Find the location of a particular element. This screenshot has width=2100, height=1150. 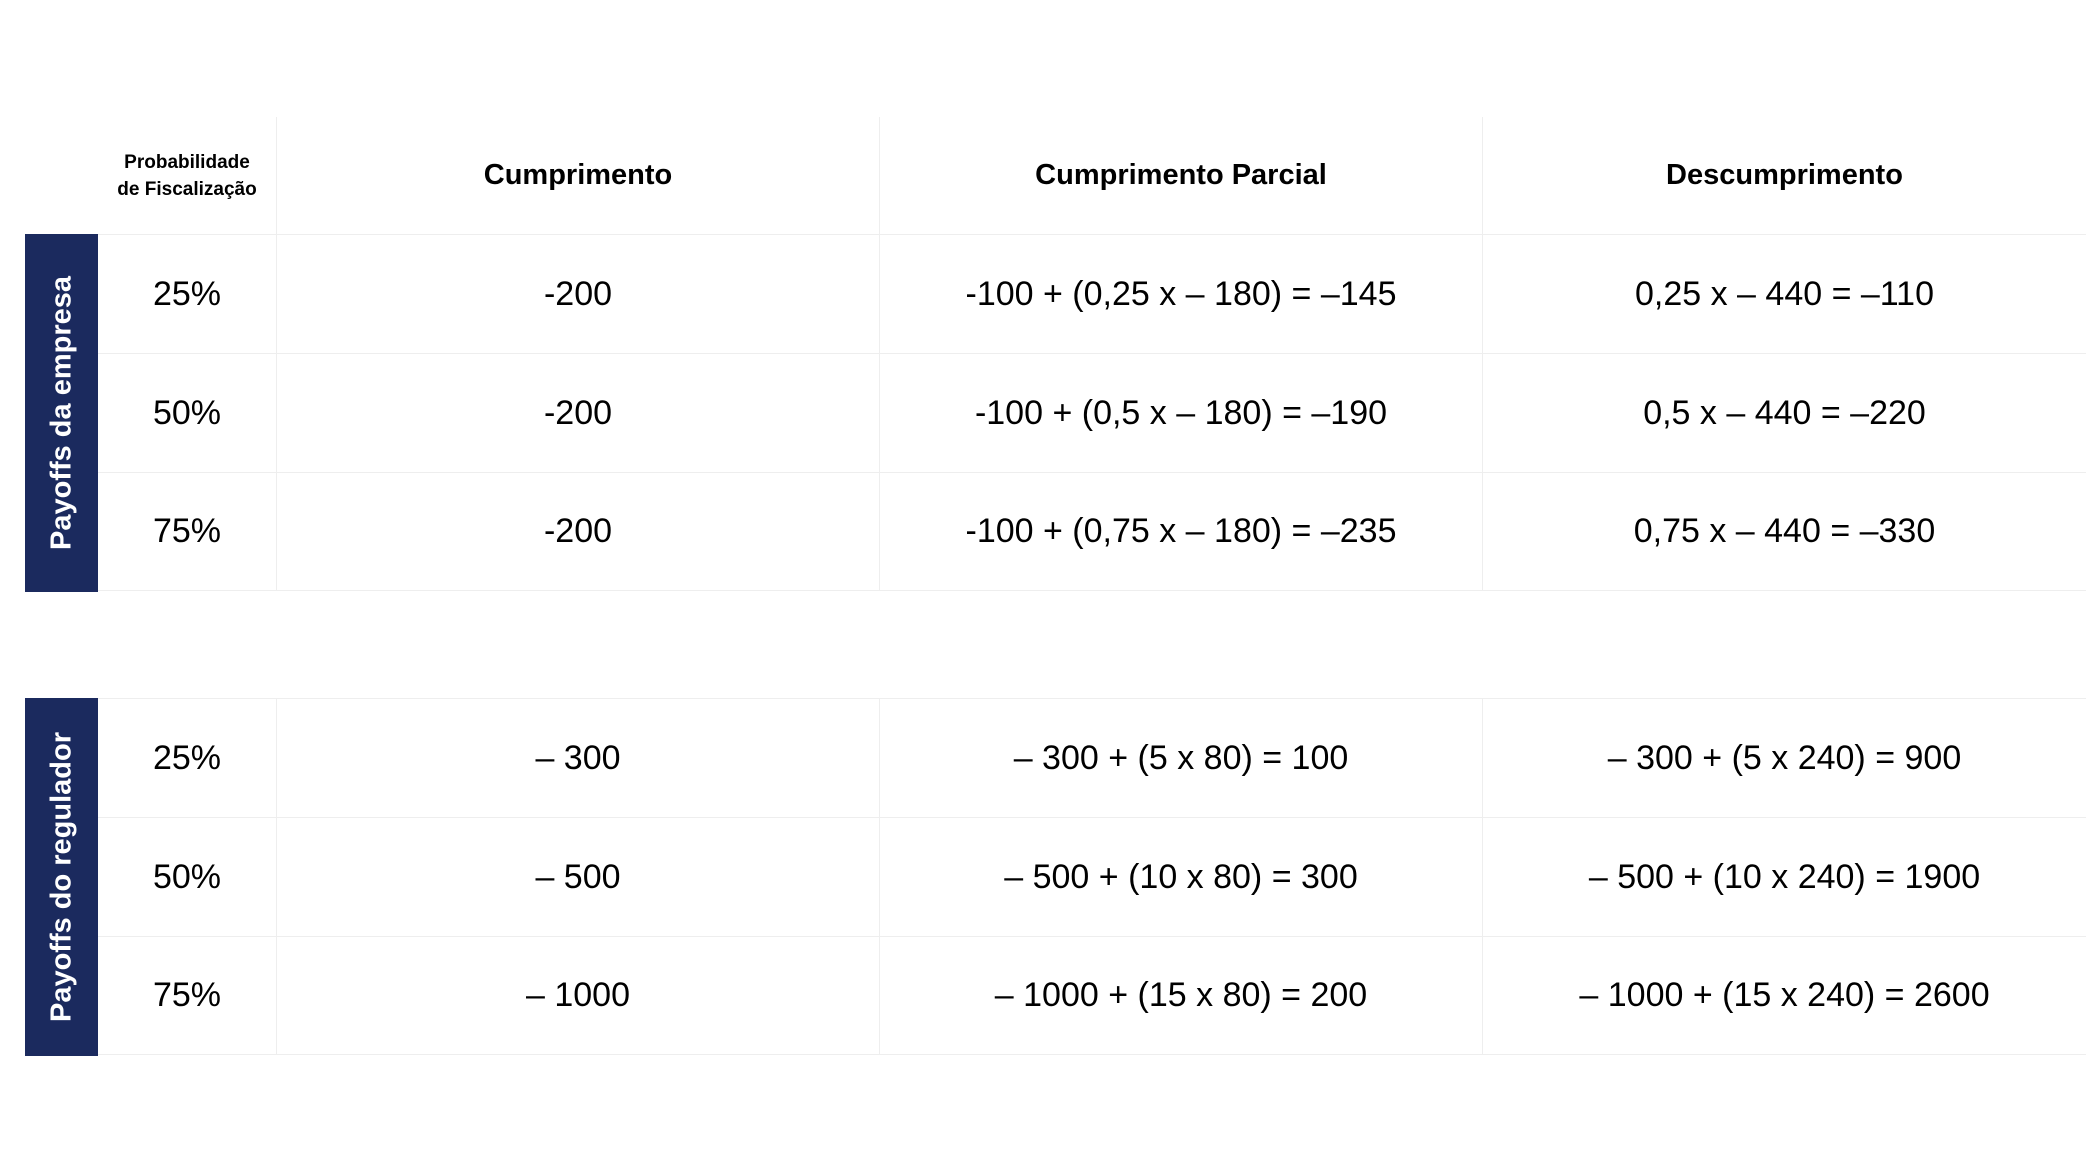

probability-header-line1: Probabilidade is located at coordinates (187, 162).